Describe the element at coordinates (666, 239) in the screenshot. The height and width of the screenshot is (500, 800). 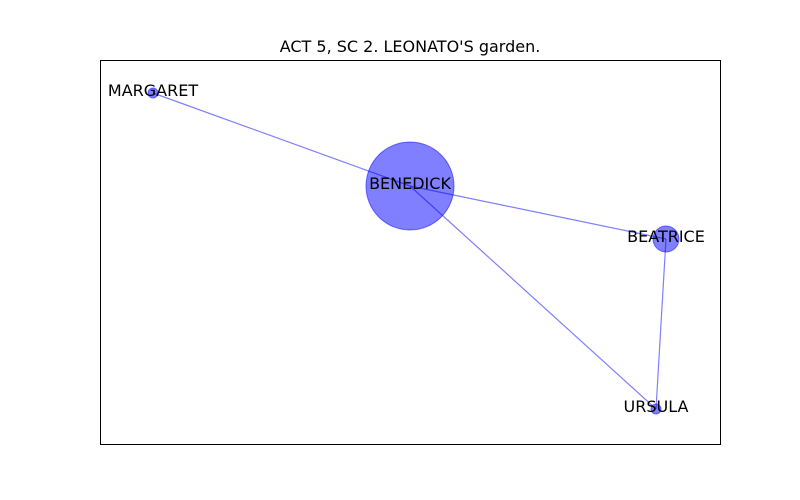
I see `node-beatrice` at that location.